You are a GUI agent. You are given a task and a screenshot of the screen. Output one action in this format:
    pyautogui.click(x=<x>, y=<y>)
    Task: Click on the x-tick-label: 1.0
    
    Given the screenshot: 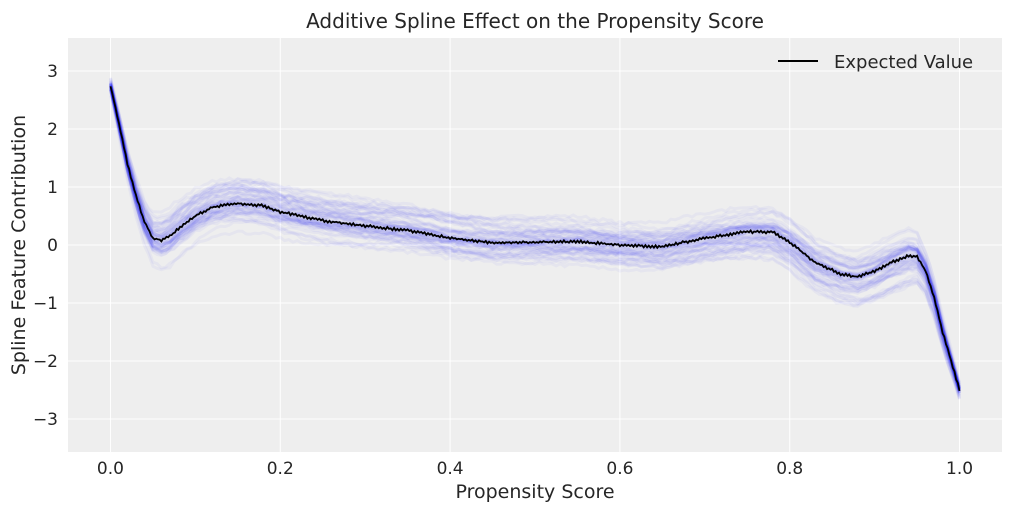 What is the action you would take?
    pyautogui.click(x=959, y=469)
    